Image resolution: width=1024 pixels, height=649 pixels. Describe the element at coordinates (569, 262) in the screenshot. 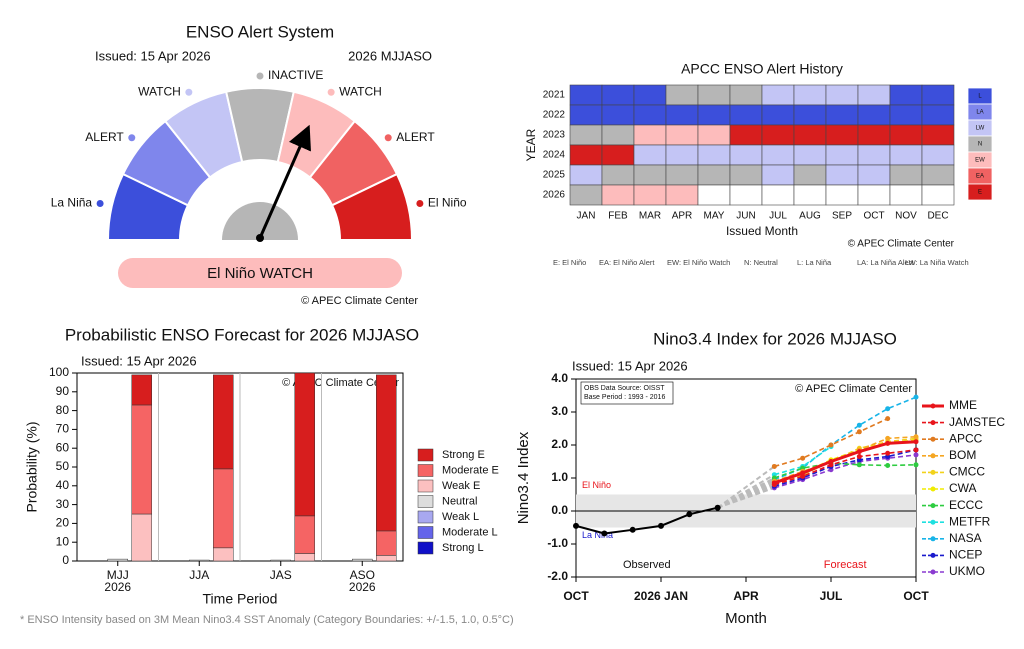

I see `key-label: E: El Niño` at that location.